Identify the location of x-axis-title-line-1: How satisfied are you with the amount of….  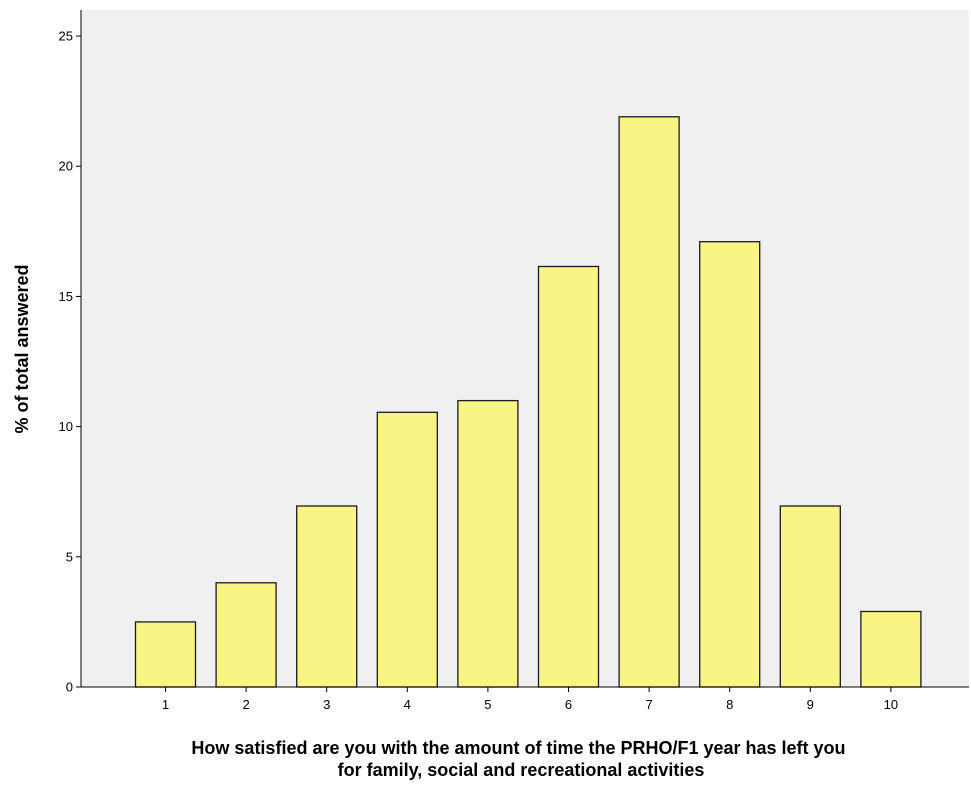
(518, 748).